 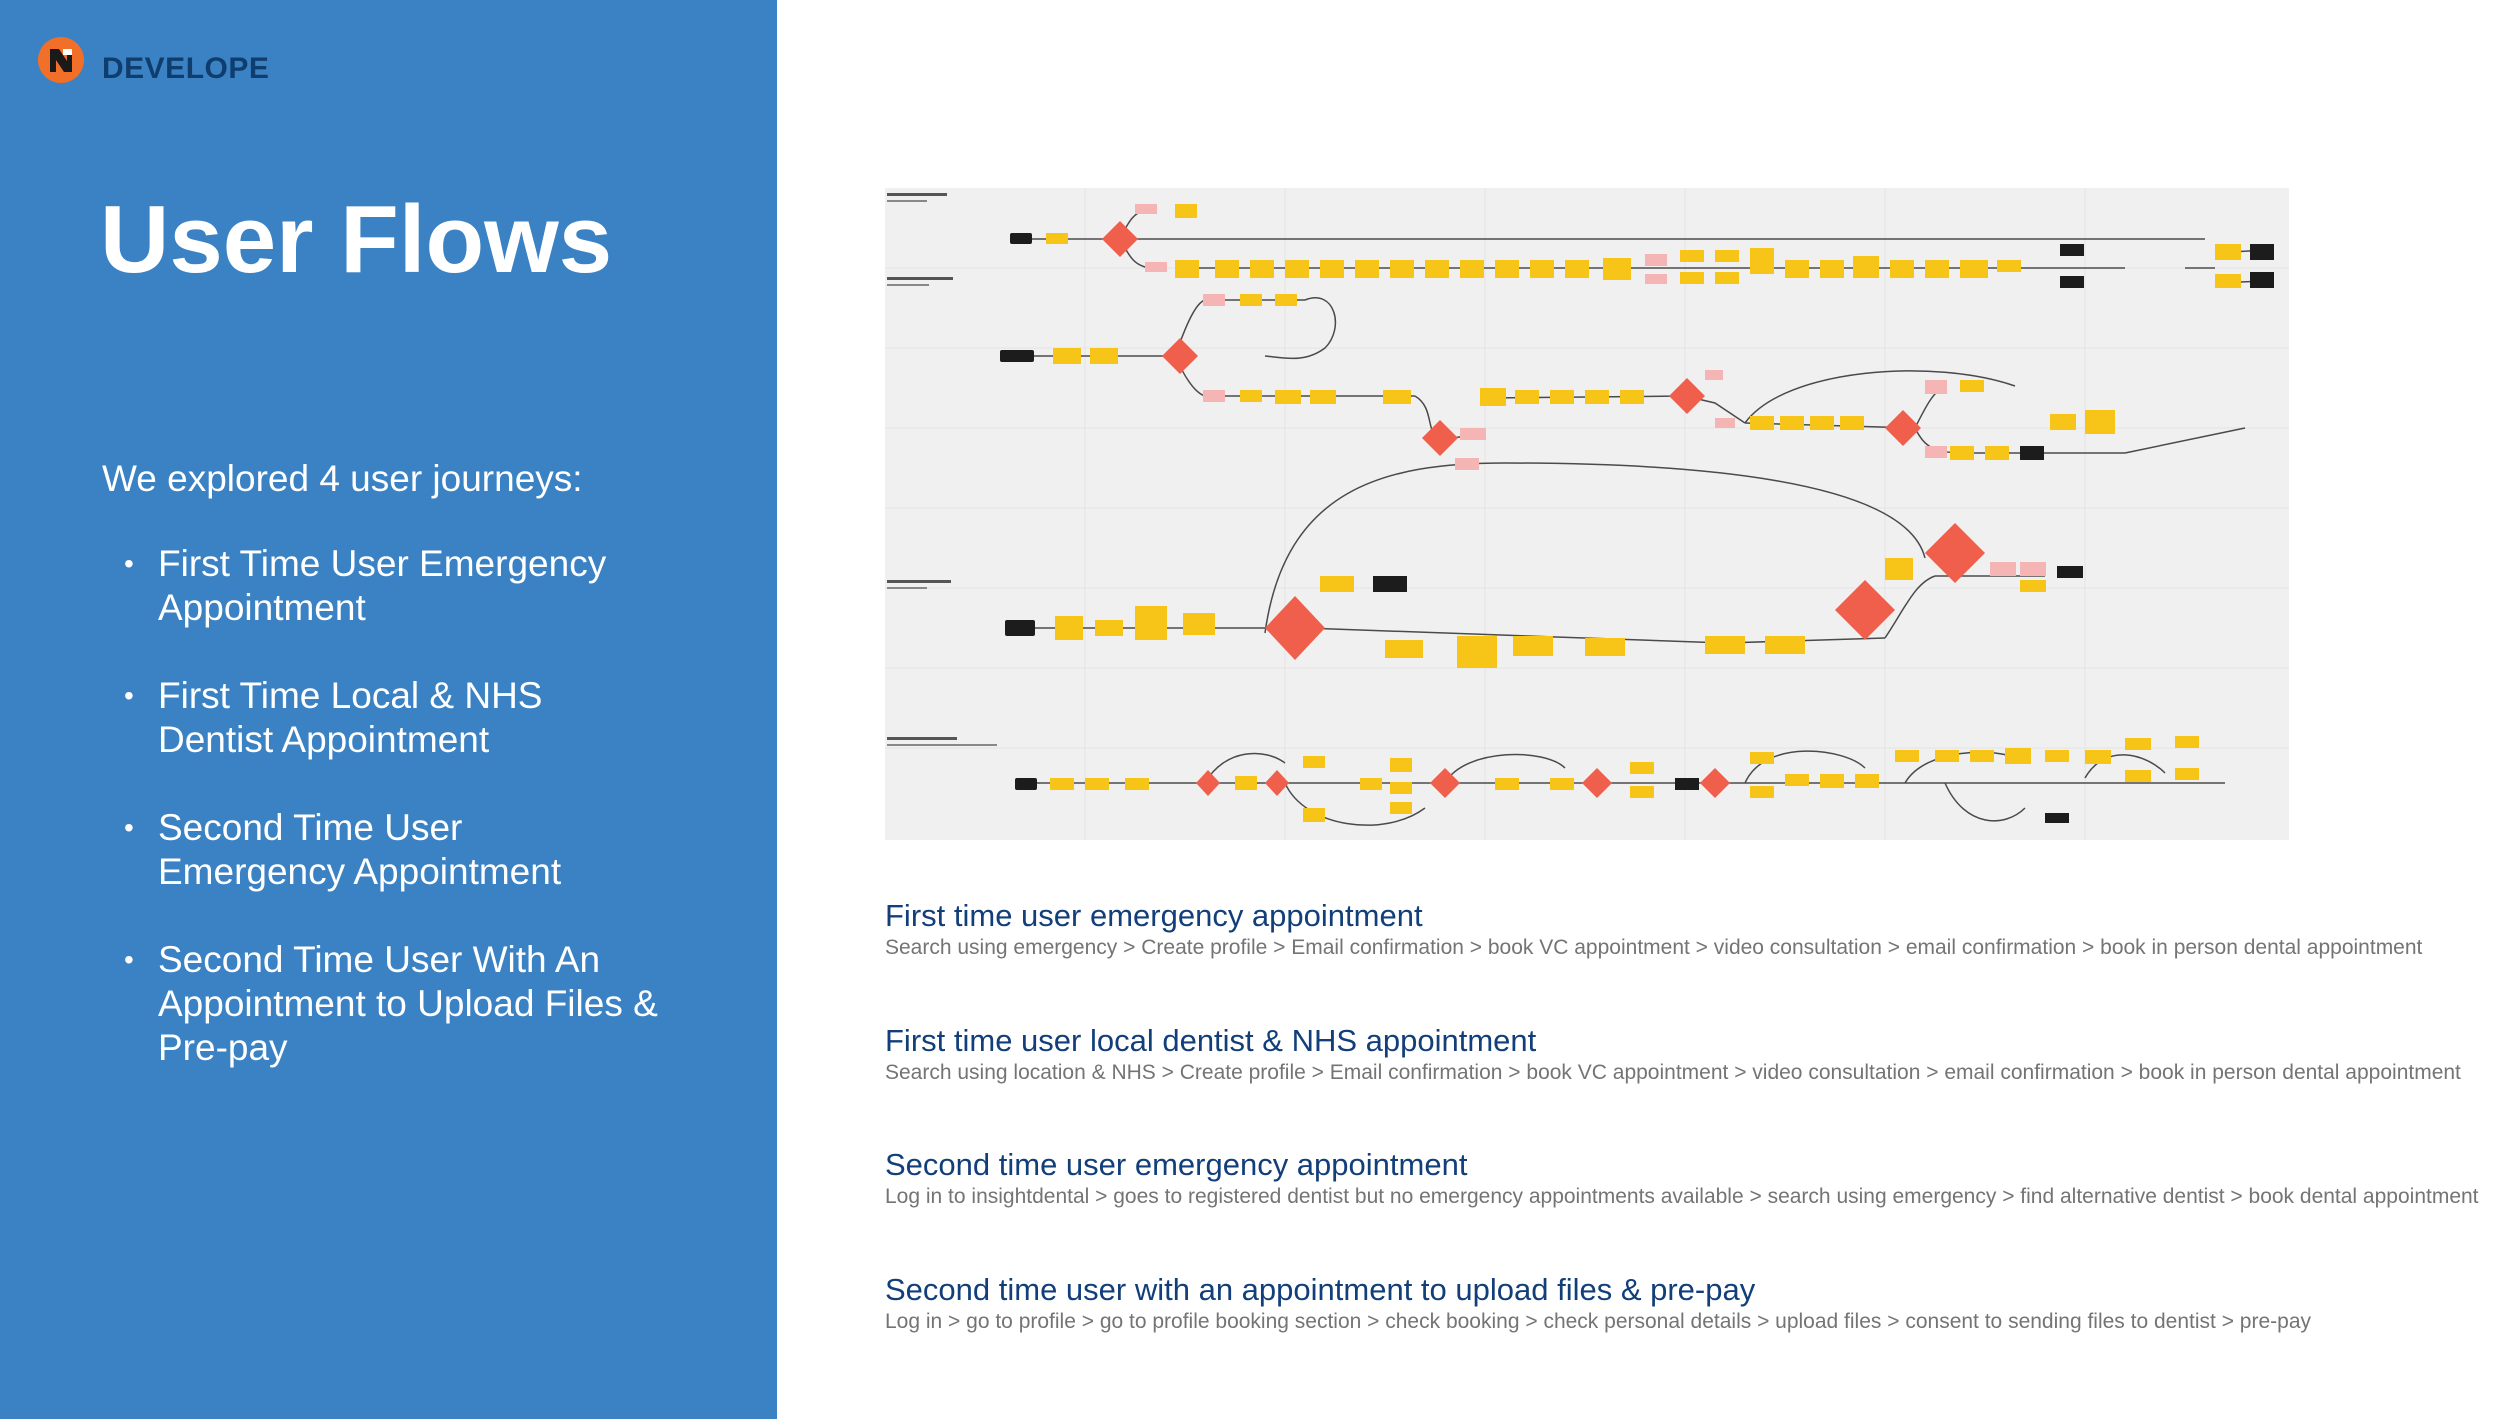 What do you see at coordinates (342, 478) in the screenshot?
I see `journeys-intro: We explored 4 user journeys:` at bounding box center [342, 478].